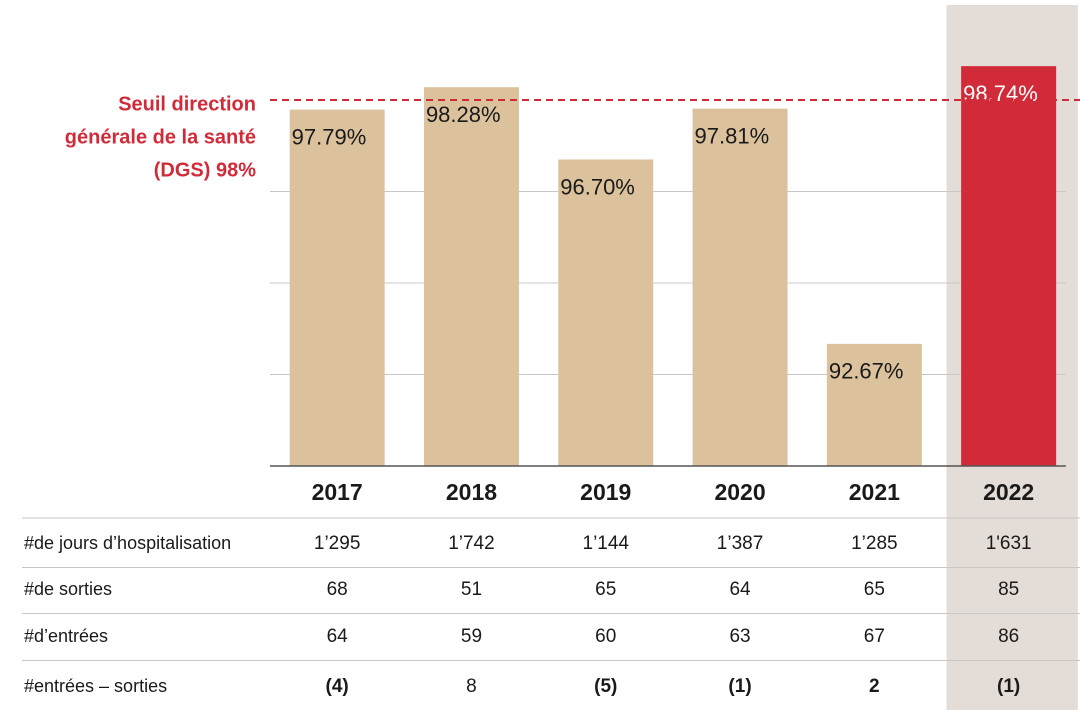 The height and width of the screenshot is (710, 1080). What do you see at coordinates (874, 543) in the screenshot?
I see `table-cell: 1’285` at bounding box center [874, 543].